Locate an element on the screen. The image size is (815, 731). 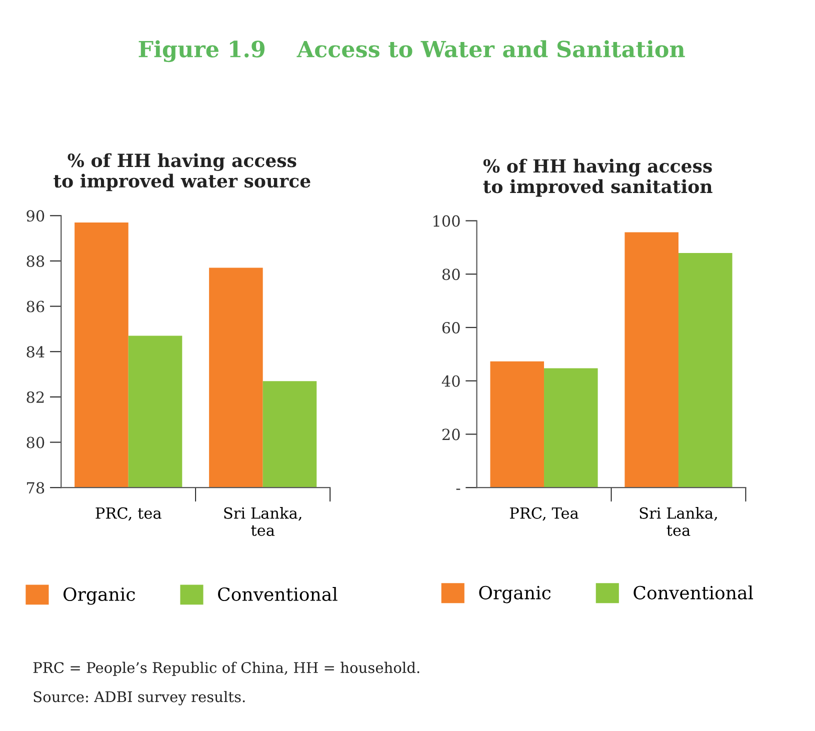
y-tick-label: 60 is located at coordinates (451, 328).